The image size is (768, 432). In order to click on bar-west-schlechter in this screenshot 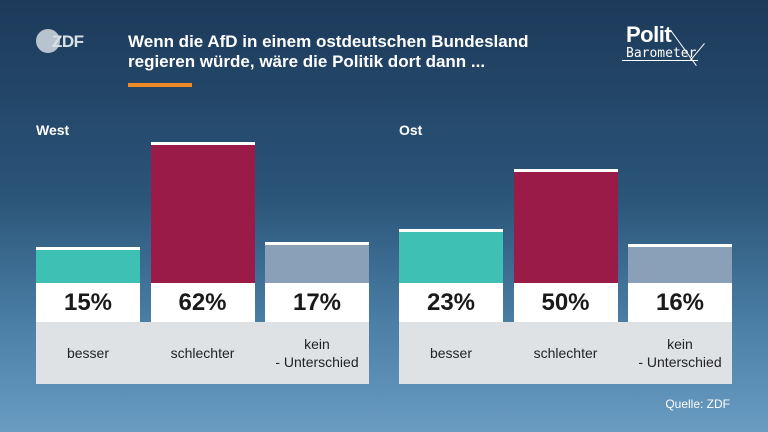, I will do `click(202, 214)`.